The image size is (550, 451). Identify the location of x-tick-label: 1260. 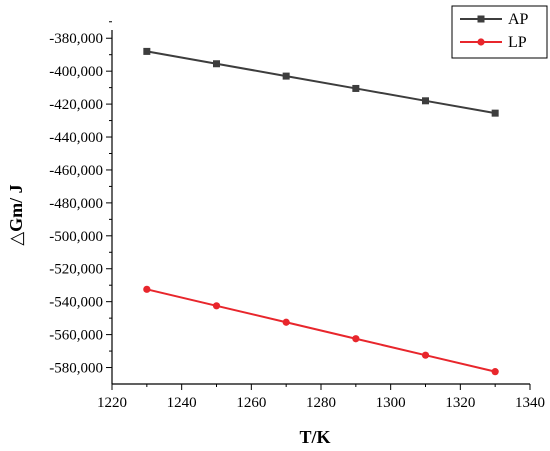
(251, 403).